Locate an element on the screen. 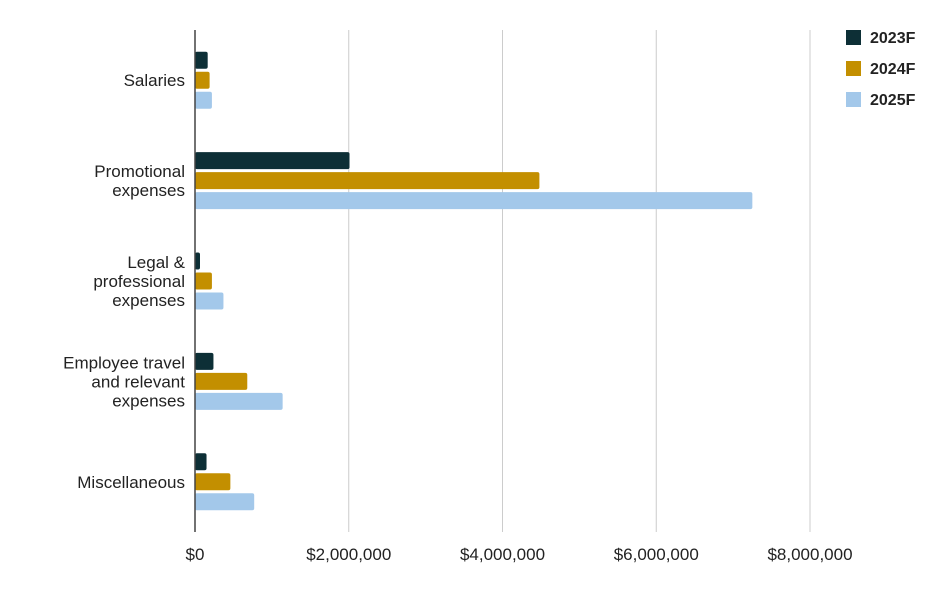 The image size is (951, 591). category-label: Promotional expenses is located at coordinates (139, 181).